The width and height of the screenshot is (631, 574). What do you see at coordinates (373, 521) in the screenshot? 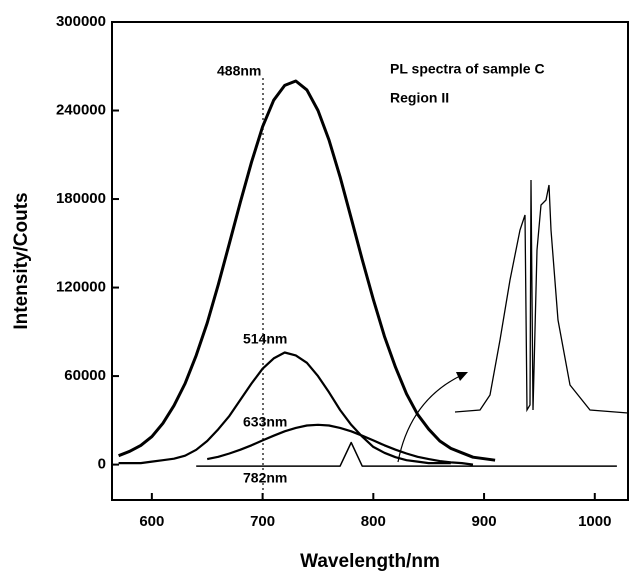
I see `x-tick-label: 800` at bounding box center [373, 521].